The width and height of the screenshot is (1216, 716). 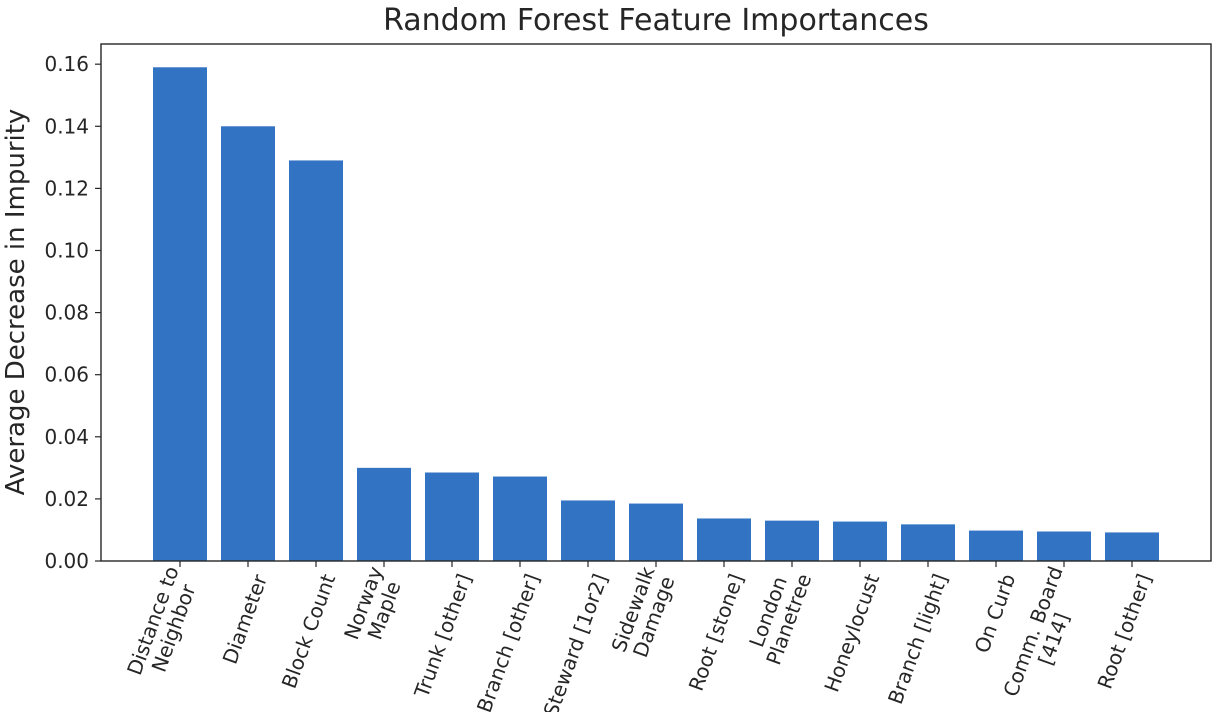 I want to click on y-tick-label: 0.10, so click(x=66, y=250).